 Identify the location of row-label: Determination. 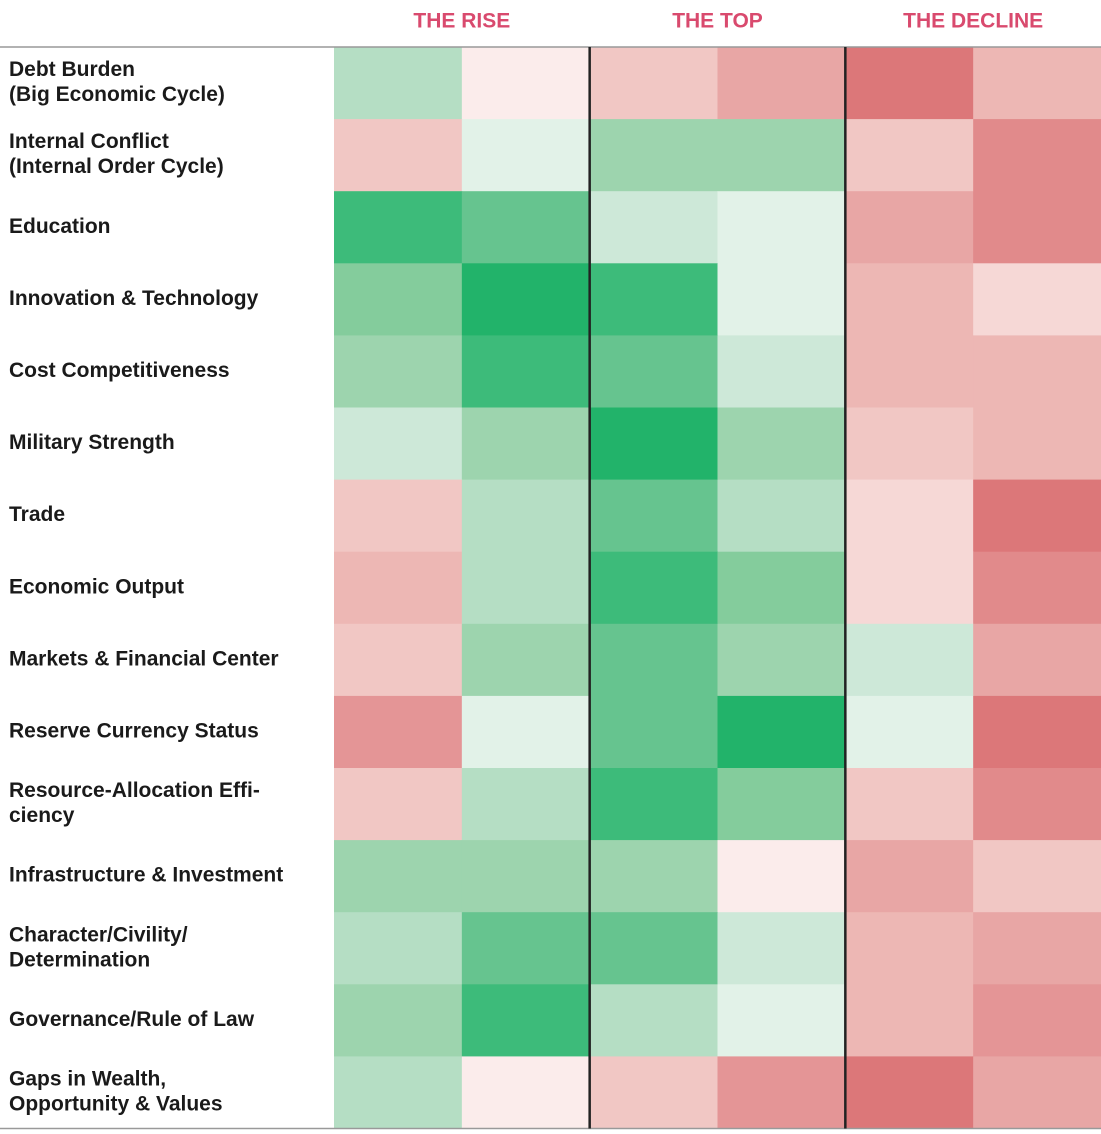
(79, 959).